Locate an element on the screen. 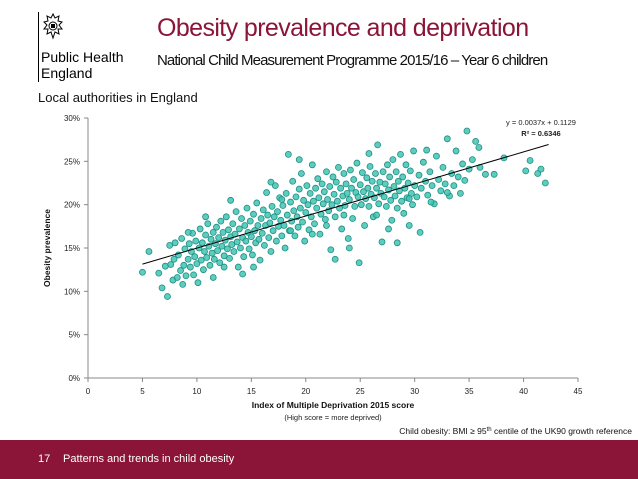 This screenshot has width=638, height=479. y-tick-label: 25% is located at coordinates (72, 161).